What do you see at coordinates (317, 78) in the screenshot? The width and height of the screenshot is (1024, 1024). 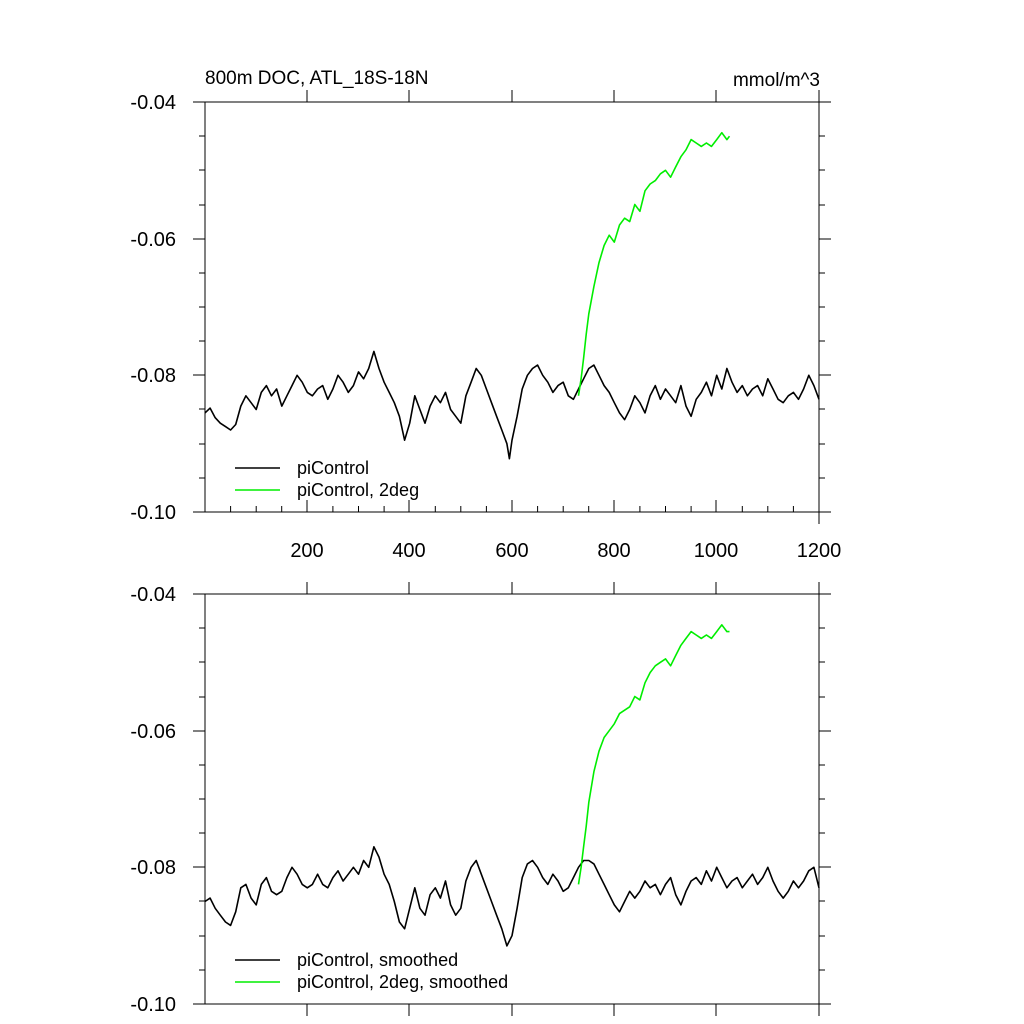 I see `chart-title: 800m DOC, ATL_18S-18N` at bounding box center [317, 78].